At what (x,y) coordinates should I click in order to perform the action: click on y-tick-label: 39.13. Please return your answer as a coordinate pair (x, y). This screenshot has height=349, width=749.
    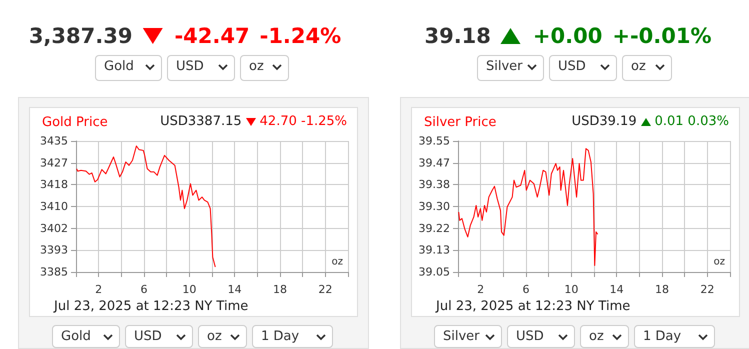
    Looking at the image, I should click on (434, 250).